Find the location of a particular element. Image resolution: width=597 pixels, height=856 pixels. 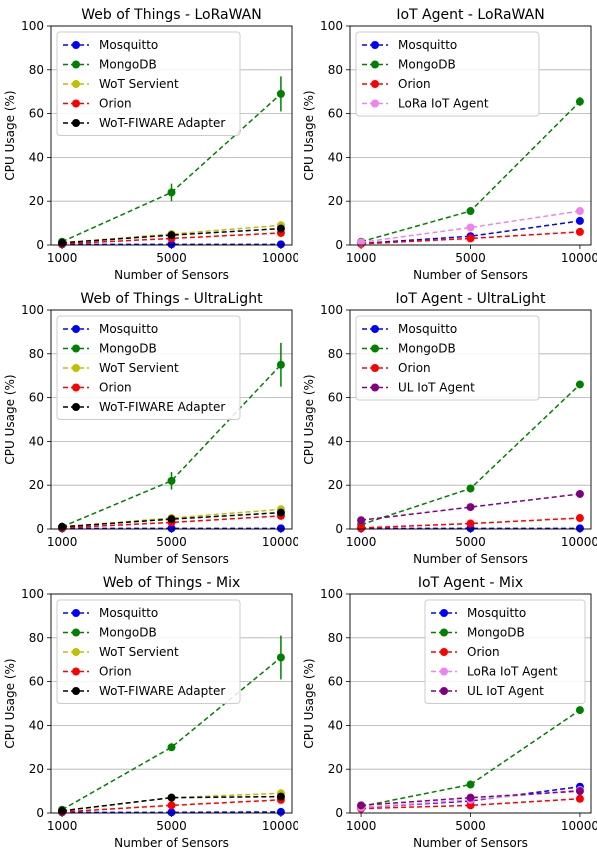

chart-title: Web of Things - LoRaWAN is located at coordinates (171, 15).